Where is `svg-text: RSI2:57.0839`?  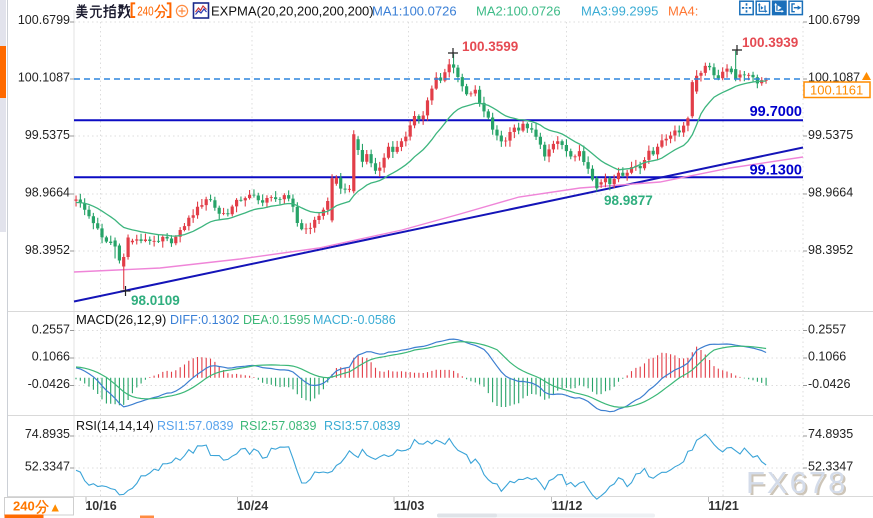
svg-text: RSI2:57.0839 is located at coordinates (278, 426).